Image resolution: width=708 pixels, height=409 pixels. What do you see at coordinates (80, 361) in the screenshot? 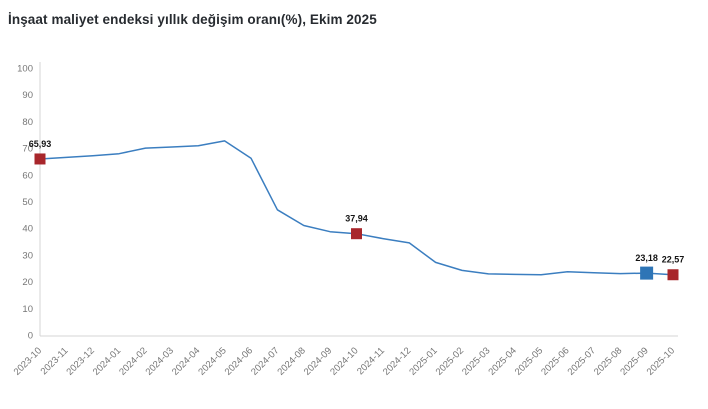
I see `x-tick-label: 2023-12` at bounding box center [80, 361].